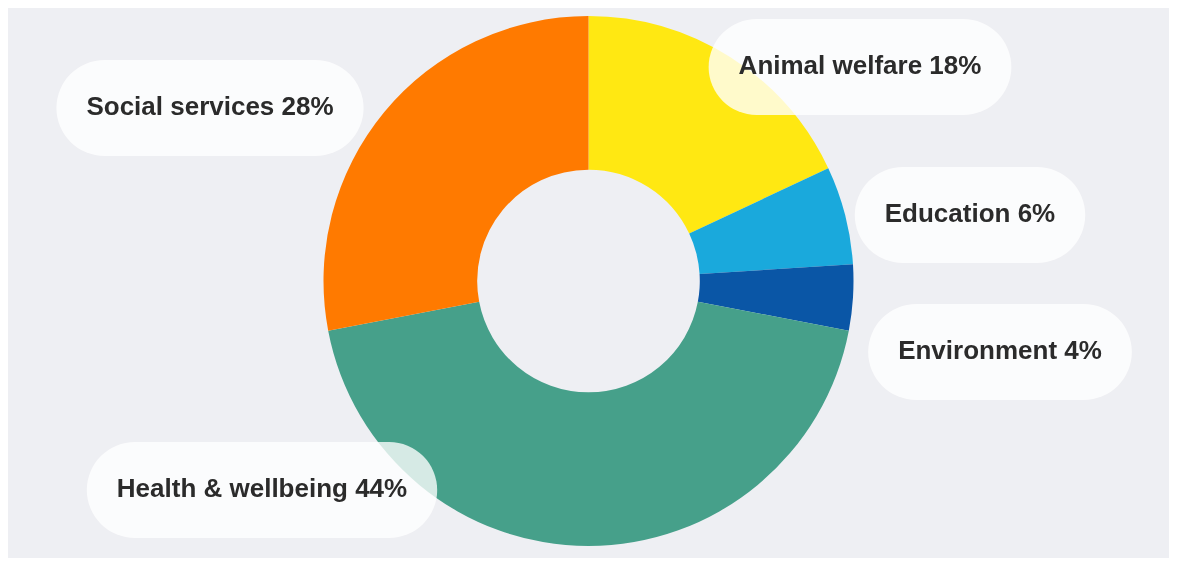  I want to click on slice-label: Social services 28%, so click(210, 106).